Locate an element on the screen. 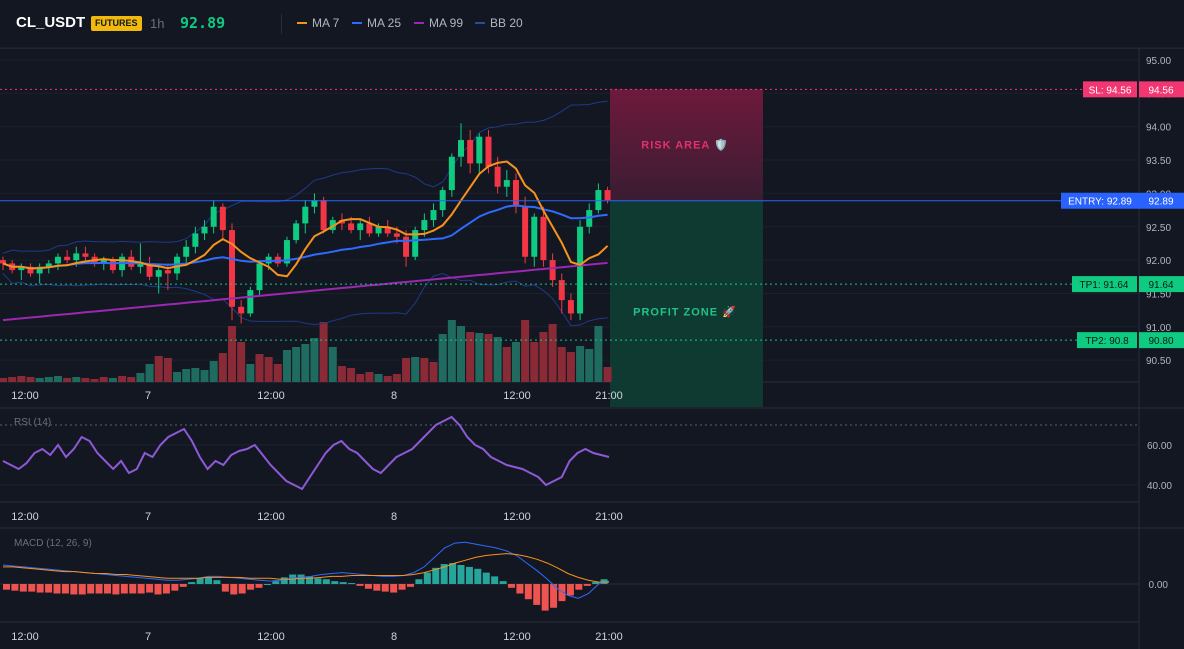 Image resolution: width=1184 pixels, height=649 pixels. tp1-axis-tag: 91.64 is located at coordinates (1161, 284).